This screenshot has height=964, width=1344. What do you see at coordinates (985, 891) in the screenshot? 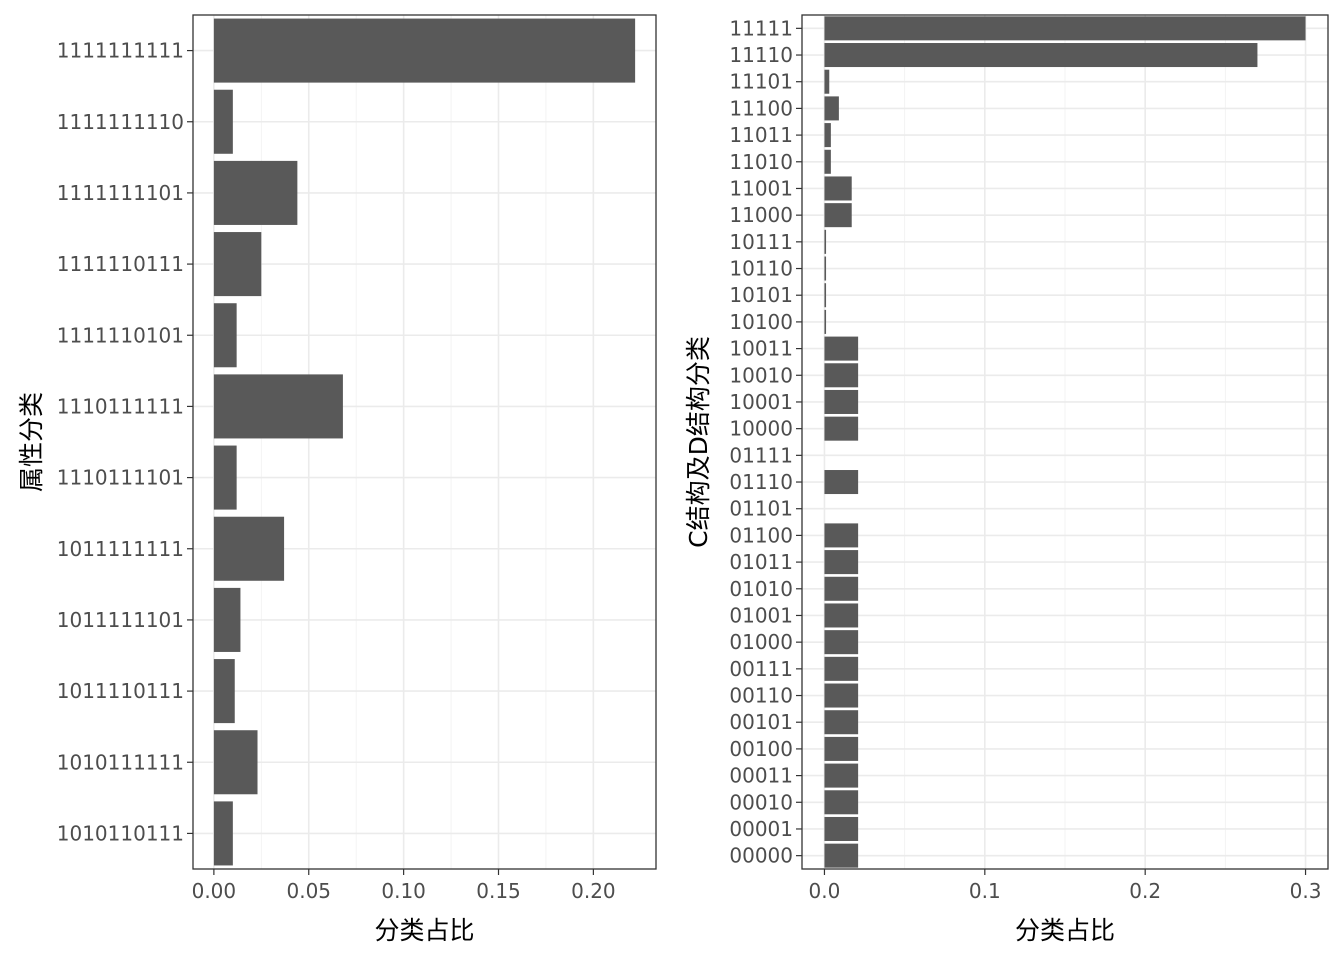
I see `right-x-tick-label: 0.1` at bounding box center [985, 891].